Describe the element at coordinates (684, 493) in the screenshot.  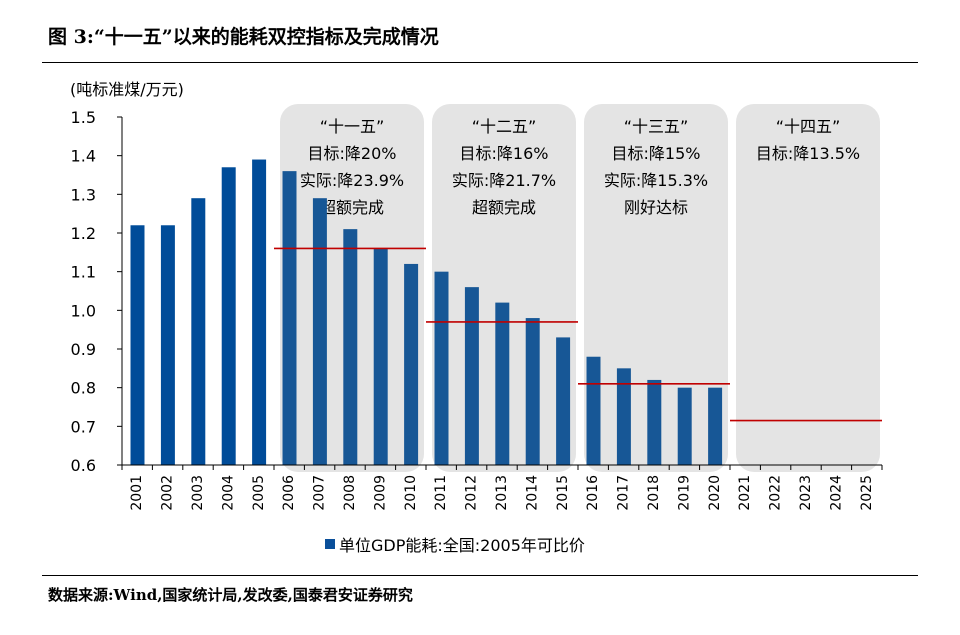
I see `x-tick-label: 2019` at that location.